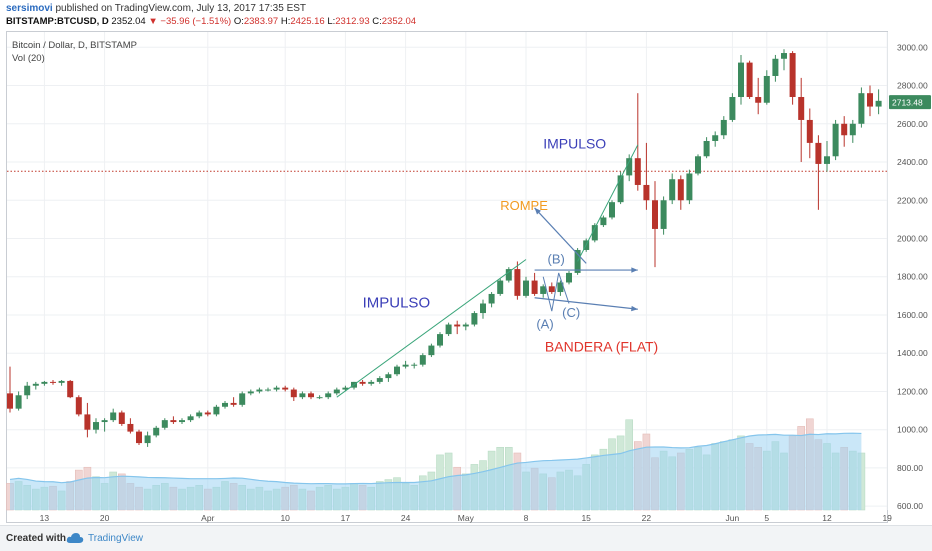 This screenshot has width=932, height=551. What do you see at coordinates (544, 323) in the screenshot?
I see `annotation-label: (A)` at bounding box center [544, 323].